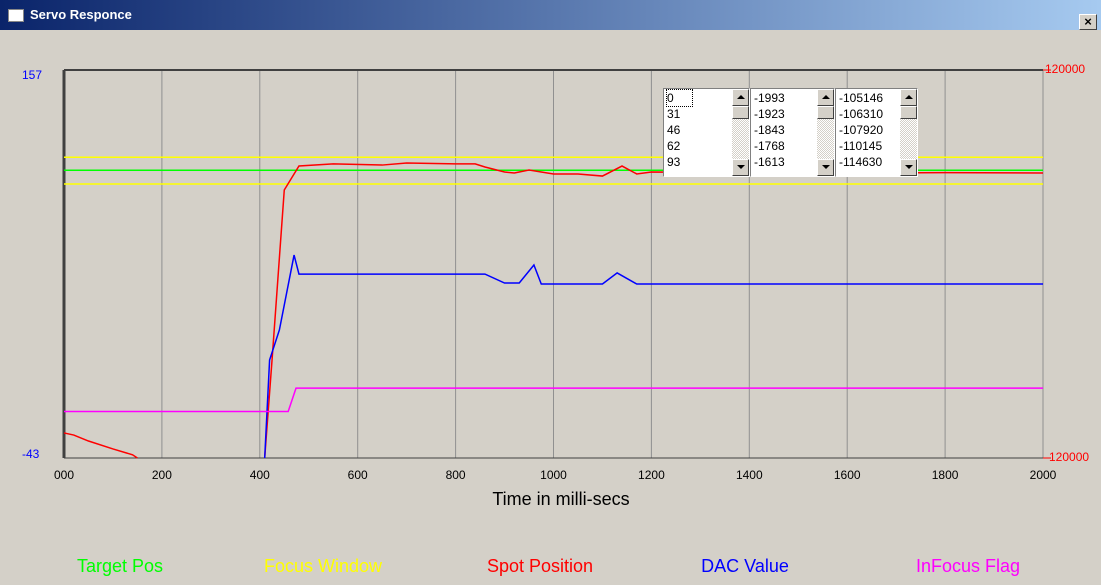 Image resolution: width=1101 pixels, height=585 pixels. Describe the element at coordinates (1043, 475) in the screenshot. I see `x-tick-label: 2000` at that location.